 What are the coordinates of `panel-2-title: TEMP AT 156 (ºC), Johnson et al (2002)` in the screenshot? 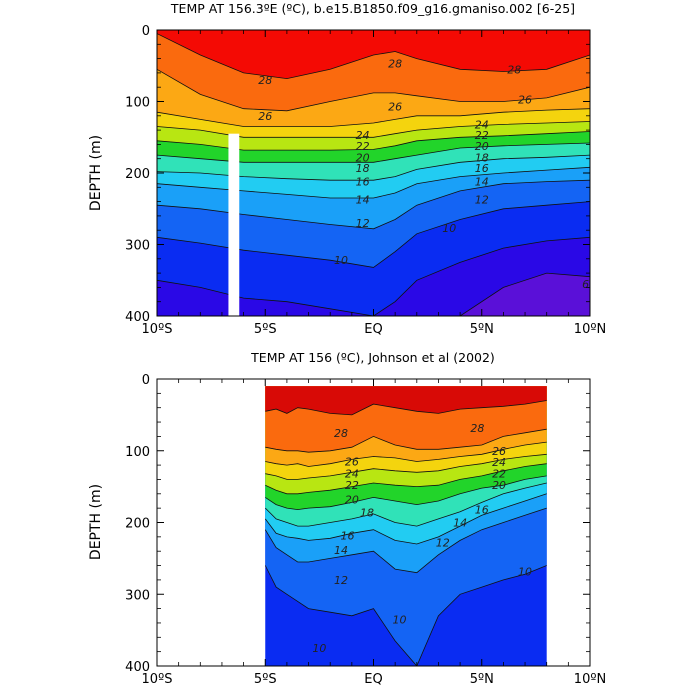 It's located at (372, 357).